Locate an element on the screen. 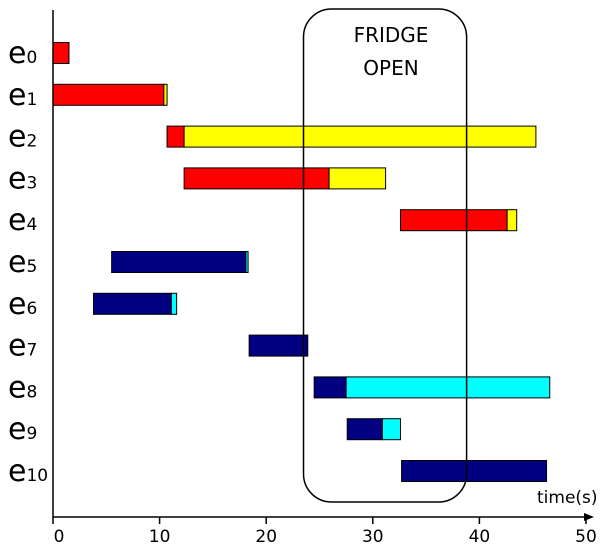  annotation-line-2: OPEN is located at coordinates (390, 68).